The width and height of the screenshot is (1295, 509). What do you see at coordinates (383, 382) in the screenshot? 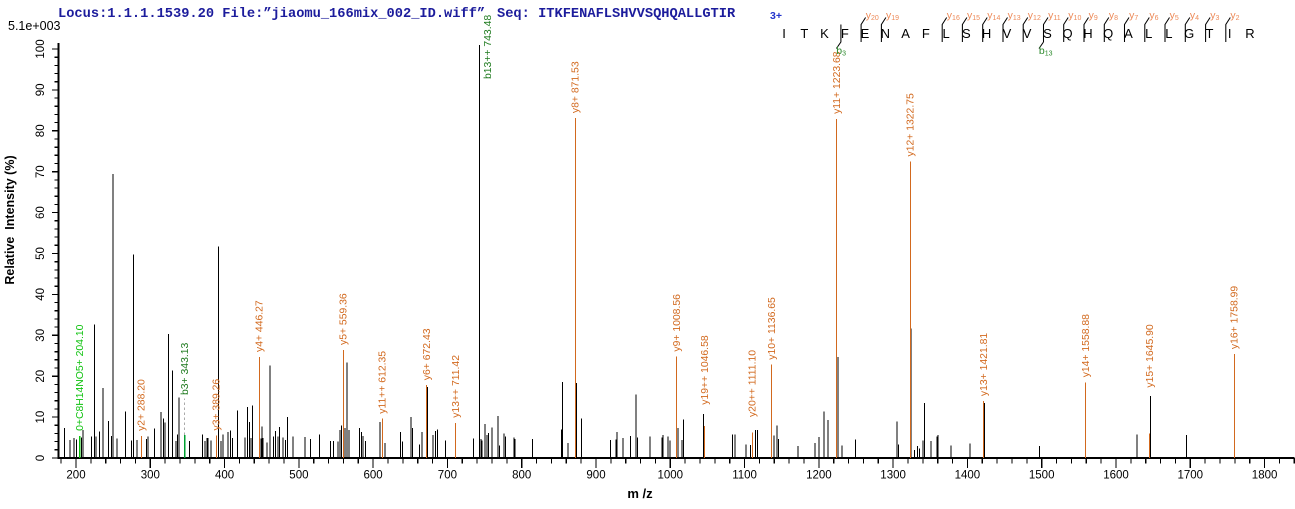
I see `svg-text: y11++ 612.35` at bounding box center [383, 382].